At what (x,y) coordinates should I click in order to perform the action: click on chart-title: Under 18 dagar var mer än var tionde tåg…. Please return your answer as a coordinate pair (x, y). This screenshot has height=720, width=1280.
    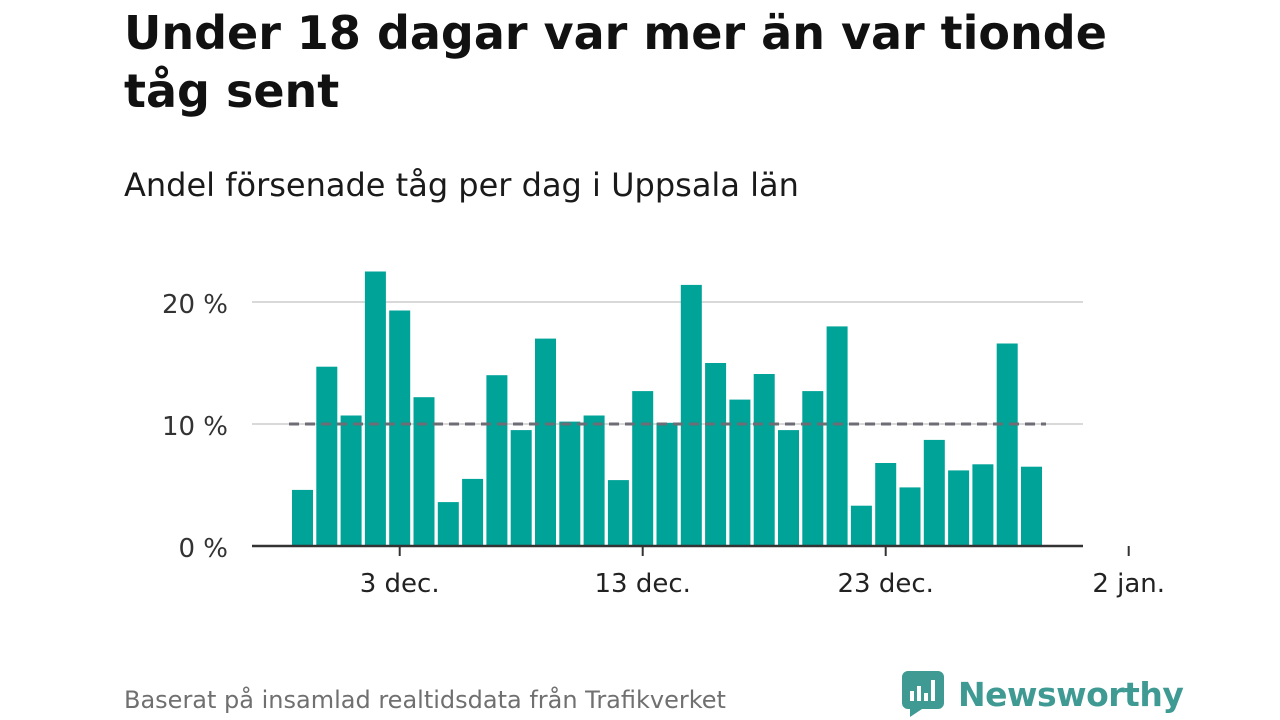
    Looking at the image, I should click on (615, 62).